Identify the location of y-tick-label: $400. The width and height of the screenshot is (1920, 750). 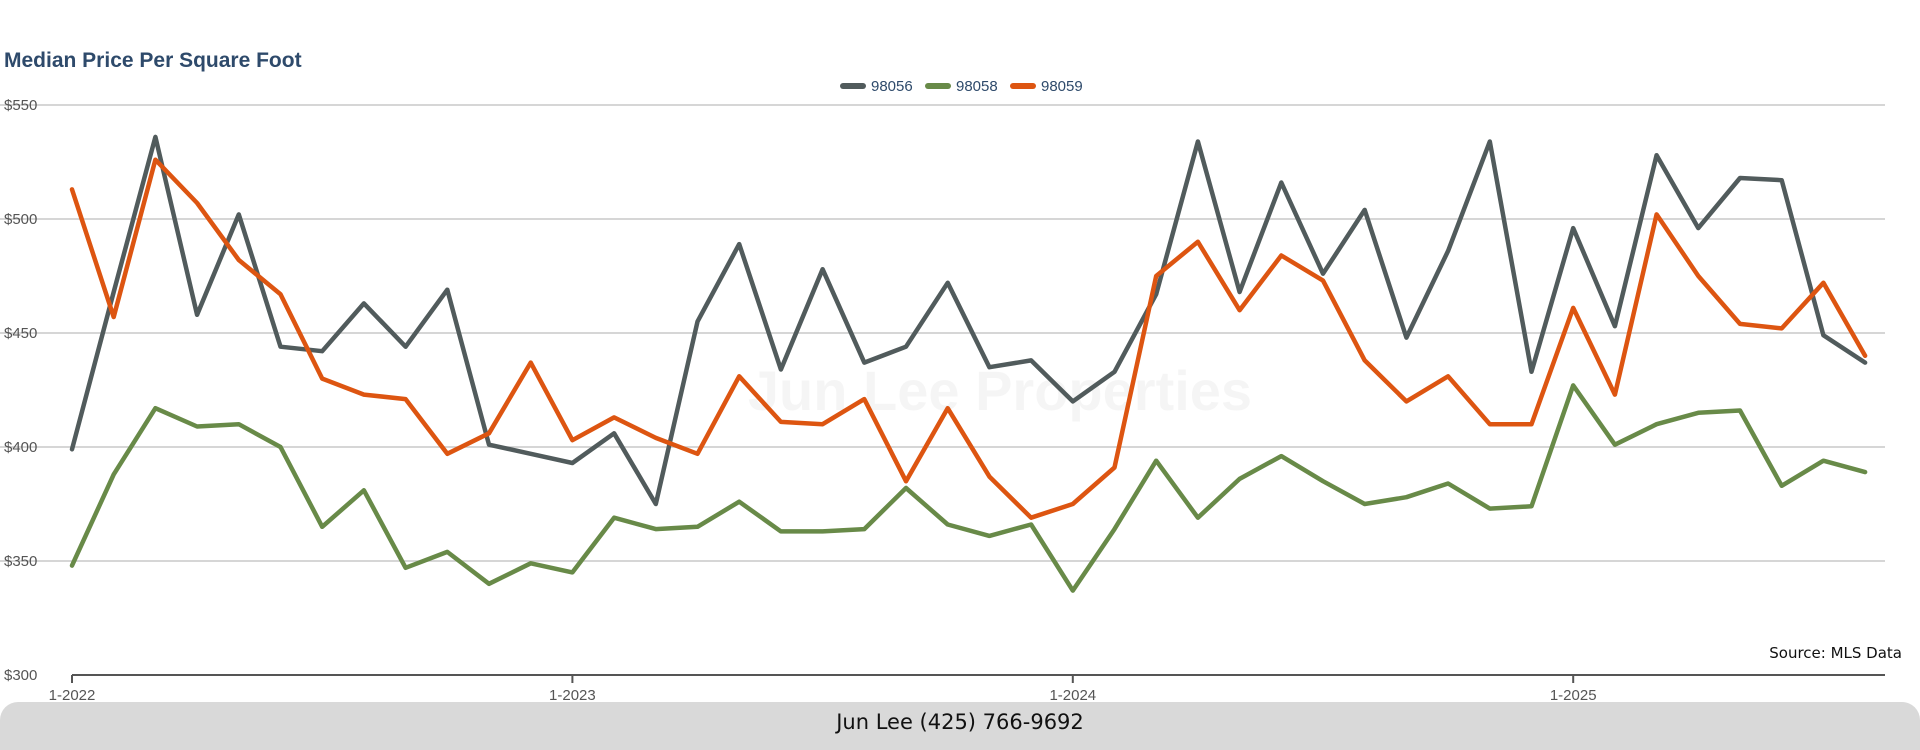
(20, 447).